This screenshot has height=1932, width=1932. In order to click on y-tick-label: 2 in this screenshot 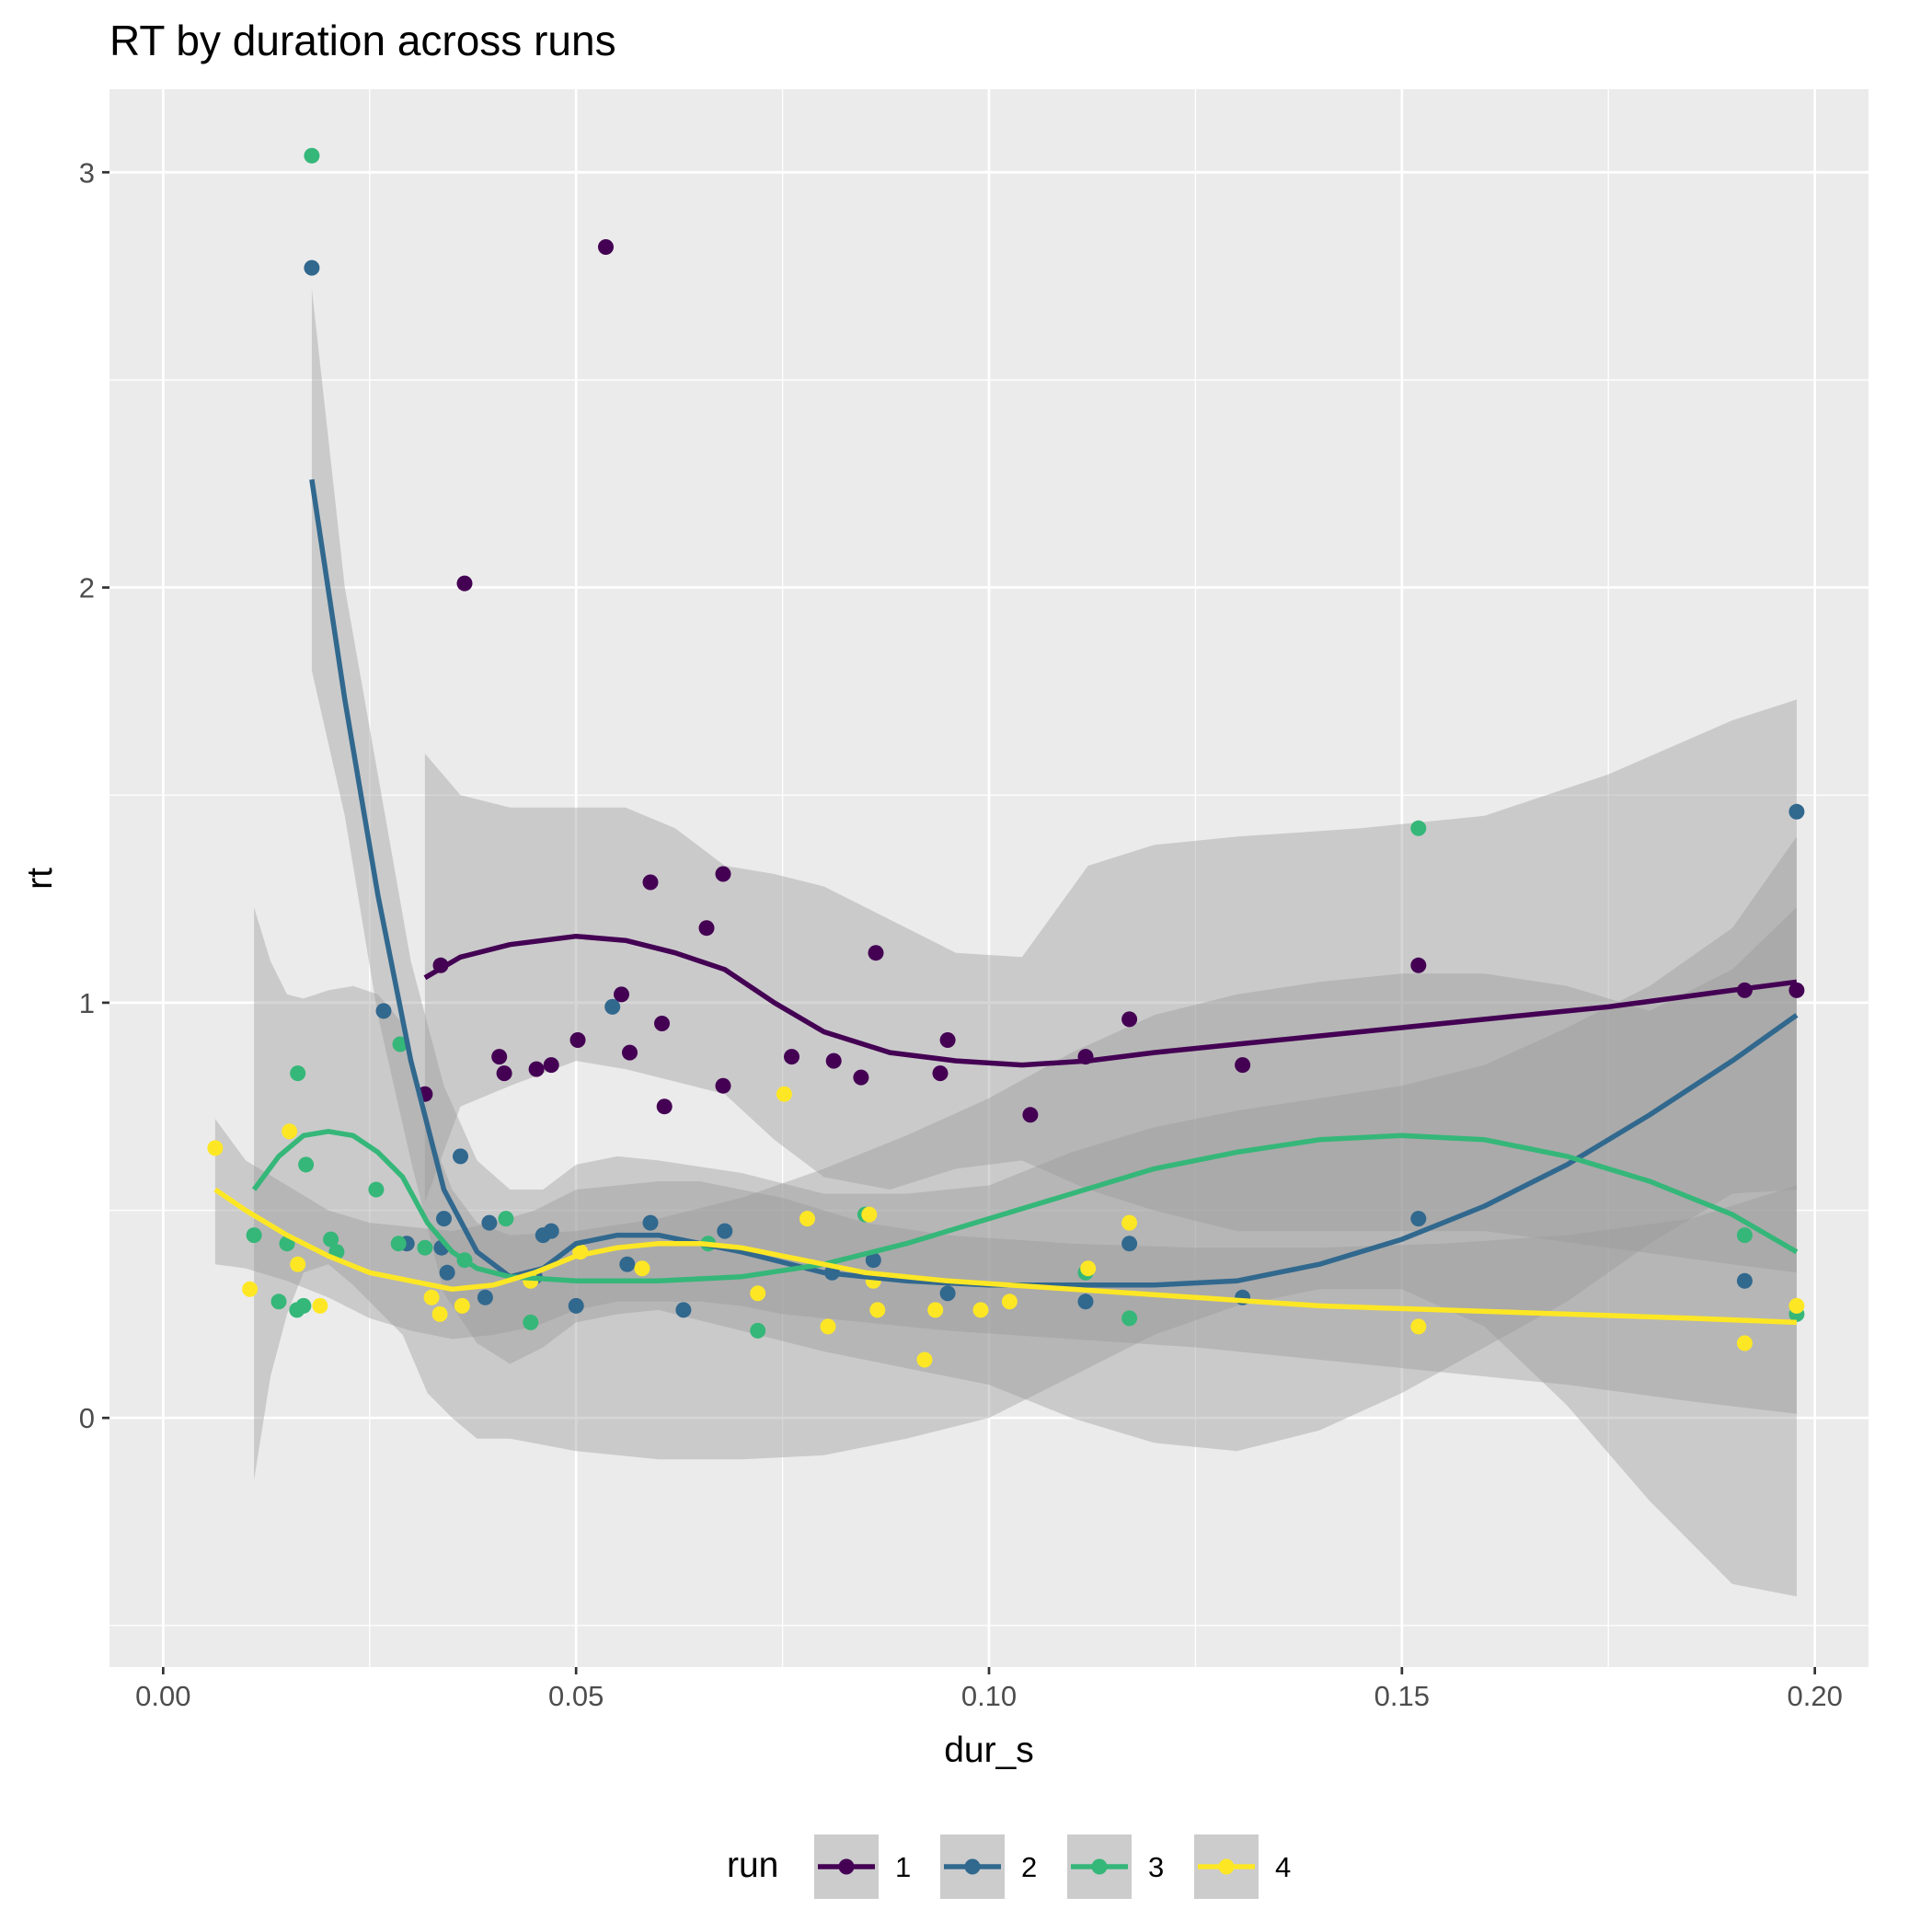, I will do `click(87, 588)`.